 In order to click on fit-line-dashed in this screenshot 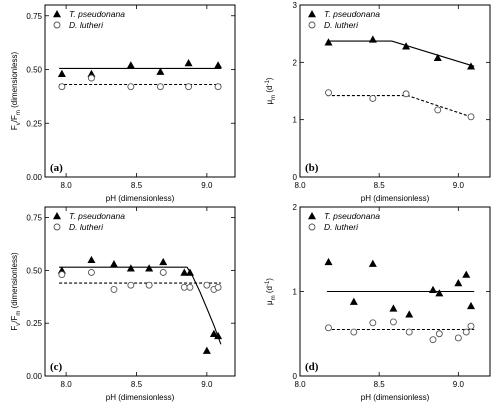, I will do `click(400, 107)`.